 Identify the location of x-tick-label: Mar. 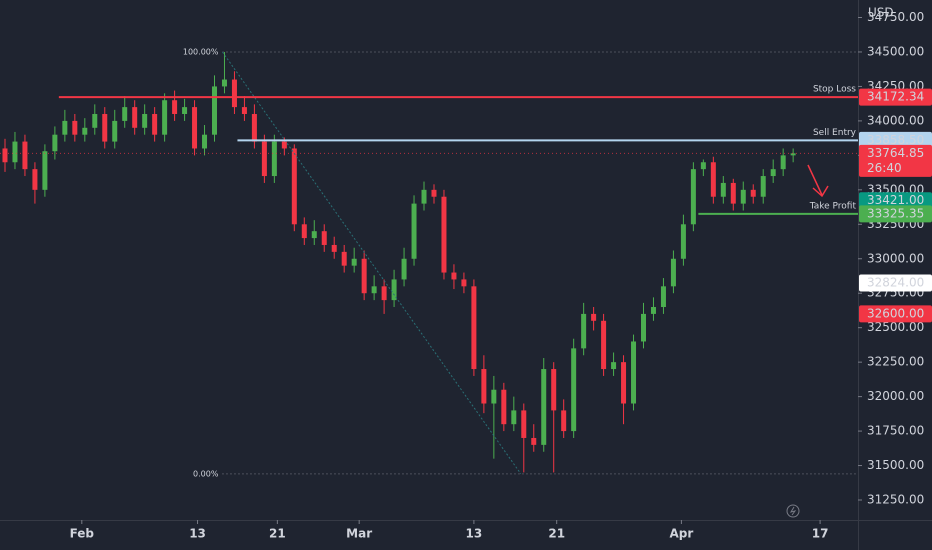
(359, 534).